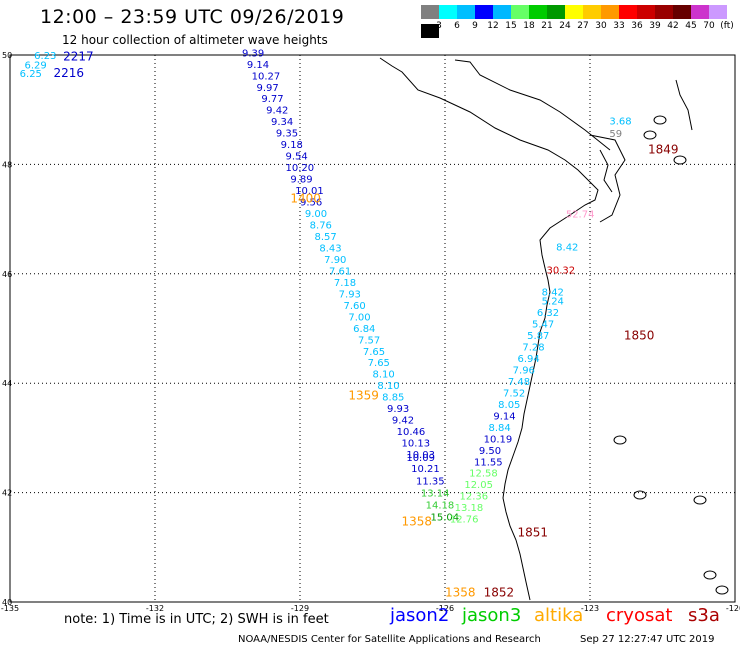  What do you see at coordinates (364, 329) in the screenshot?
I see `wave-height-value: 6.84` at bounding box center [364, 329].